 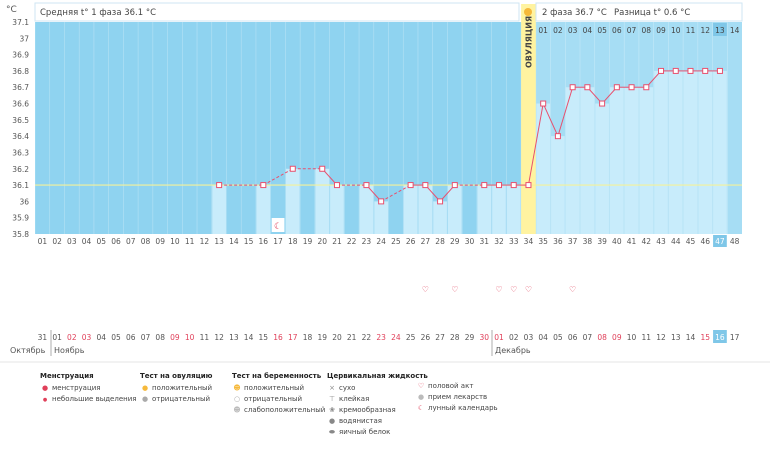 I want to click on cycle-day-label: 22, so click(x=352, y=241).